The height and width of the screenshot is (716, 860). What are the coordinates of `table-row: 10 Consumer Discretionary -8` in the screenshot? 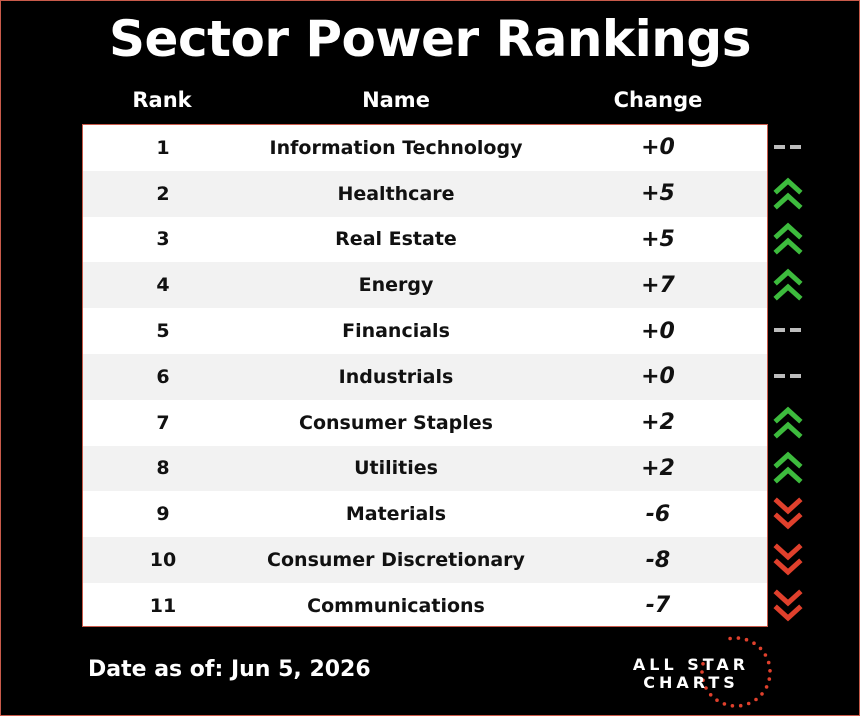 It's located at (425, 560).